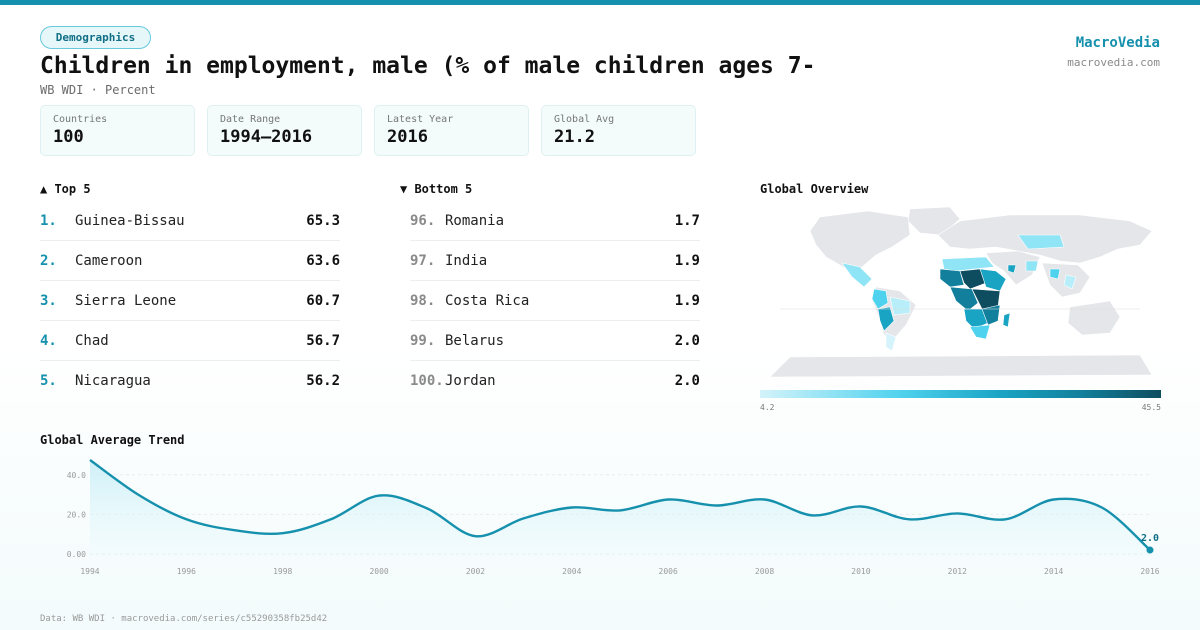  Describe the element at coordinates (323, 340) in the screenshot. I see `country-value: 56.7` at that location.